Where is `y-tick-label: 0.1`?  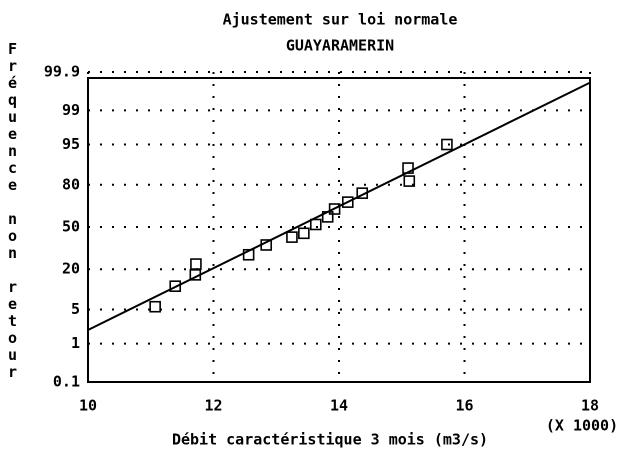
y-tick-label: 0.1 is located at coordinates (66, 382).